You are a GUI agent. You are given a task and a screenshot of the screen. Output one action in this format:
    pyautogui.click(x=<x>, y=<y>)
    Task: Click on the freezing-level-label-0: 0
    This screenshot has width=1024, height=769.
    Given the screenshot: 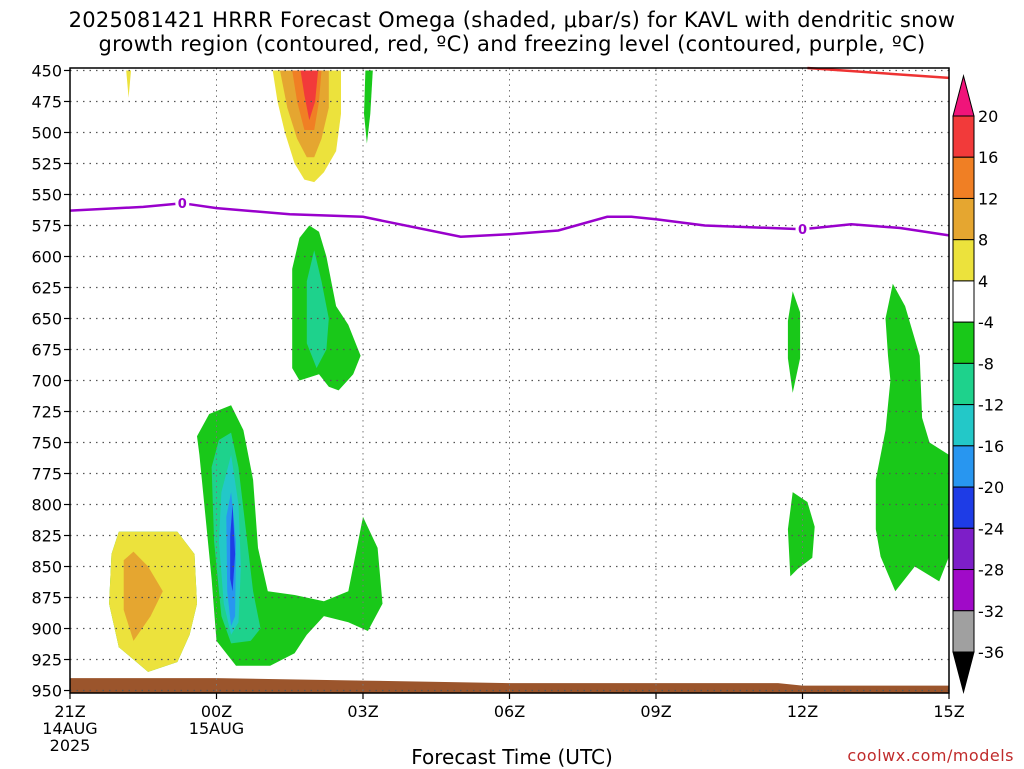 What is the action you would take?
    pyautogui.click(x=182, y=204)
    